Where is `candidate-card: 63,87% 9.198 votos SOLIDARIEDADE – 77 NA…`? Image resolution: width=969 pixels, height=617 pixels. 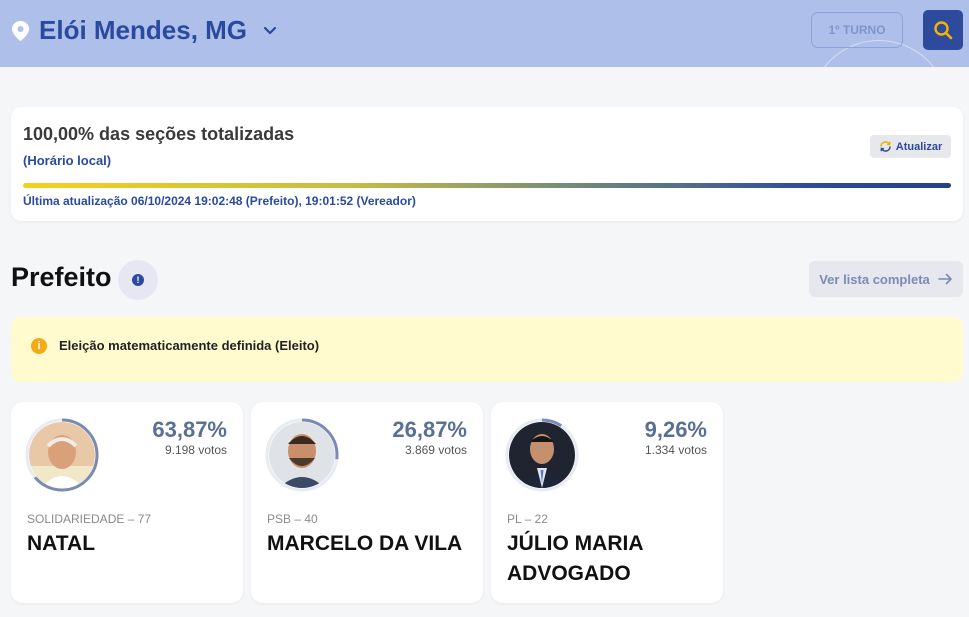
candidate-card: 63,87% 9.198 votos SOLIDARIEDADE – 77 NA… is located at coordinates (127, 502).